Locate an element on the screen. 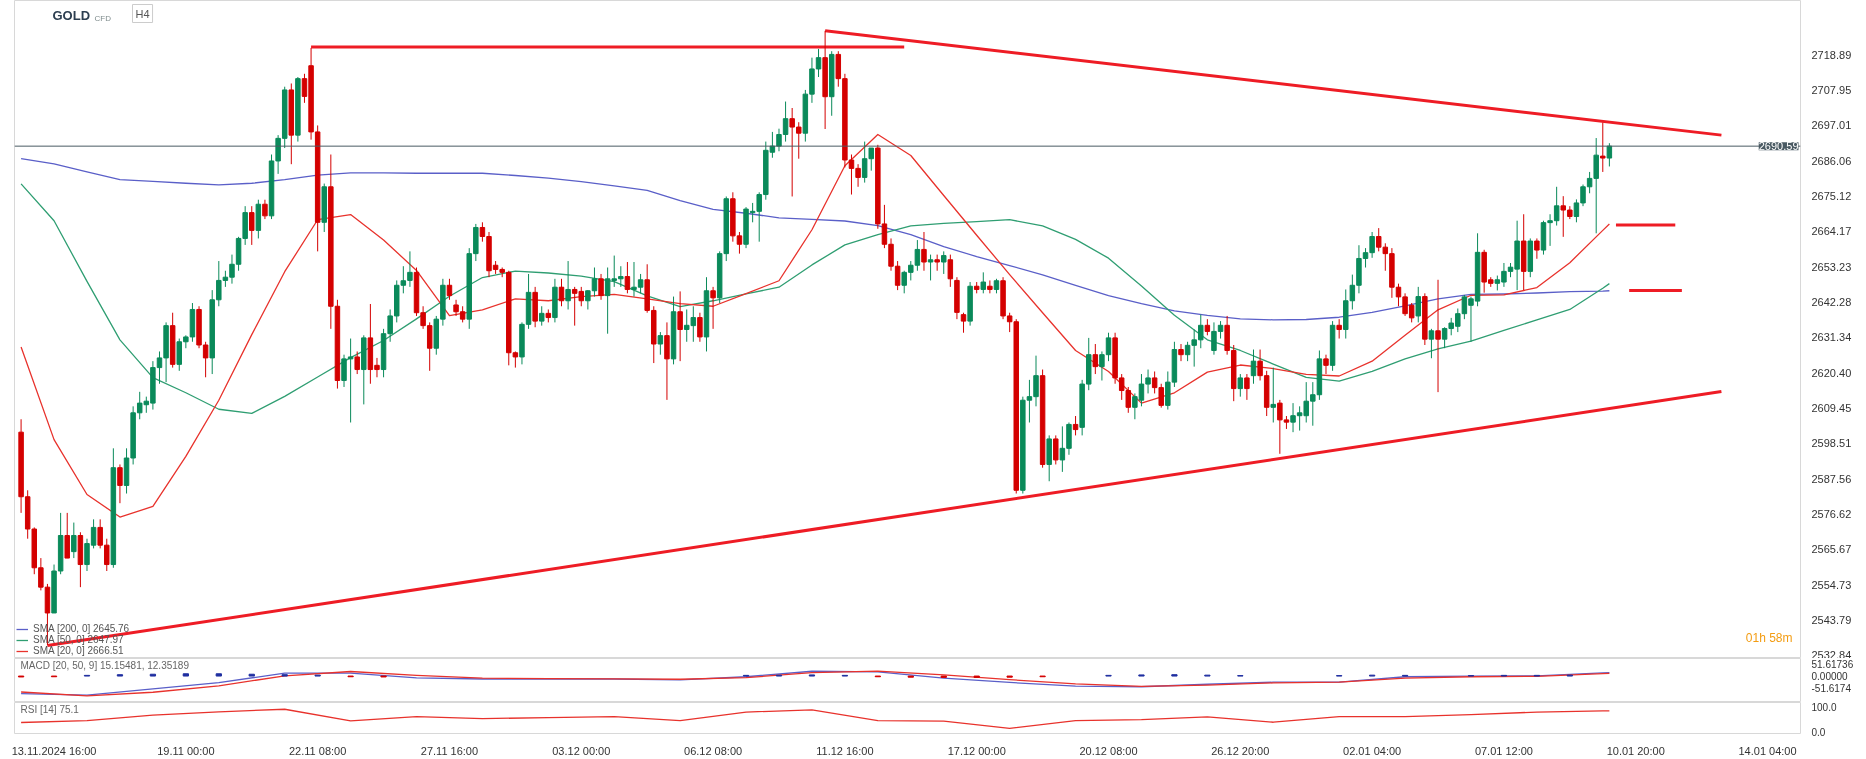 The height and width of the screenshot is (759, 1866). y-tick-label: 2554.73 is located at coordinates (1831, 584).